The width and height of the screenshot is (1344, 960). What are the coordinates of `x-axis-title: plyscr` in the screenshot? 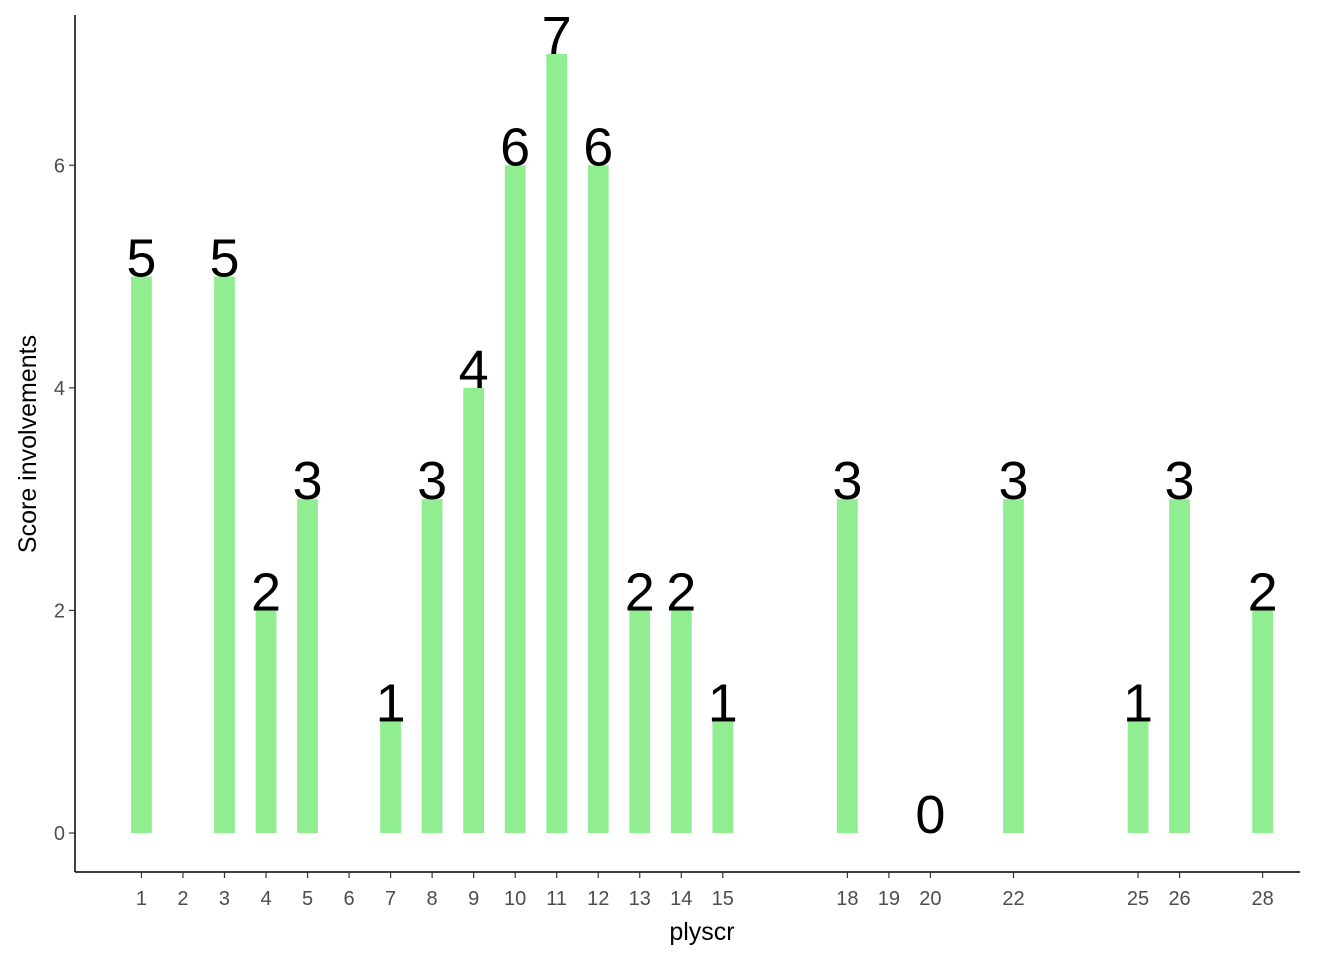 It's located at (701, 932).